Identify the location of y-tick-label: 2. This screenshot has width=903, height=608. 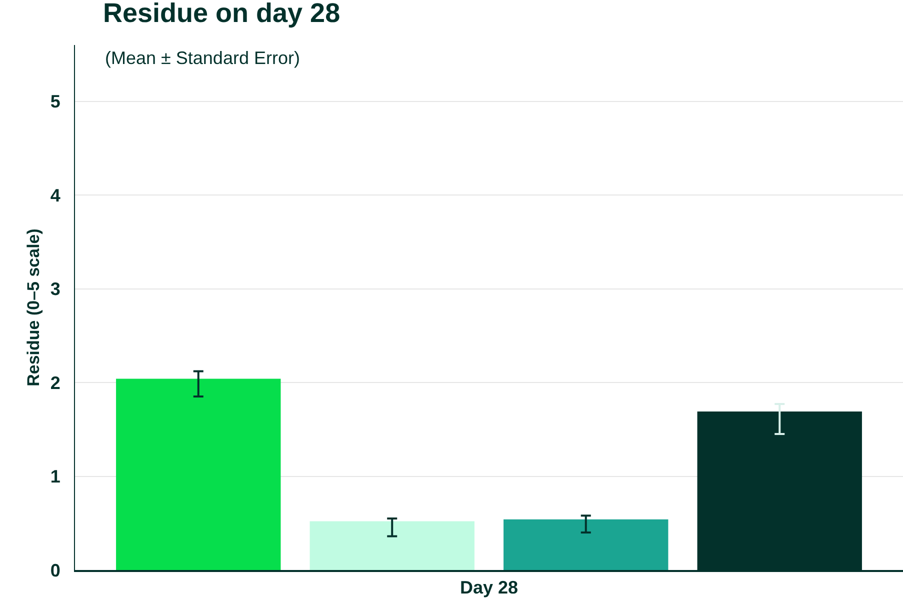
(55, 382).